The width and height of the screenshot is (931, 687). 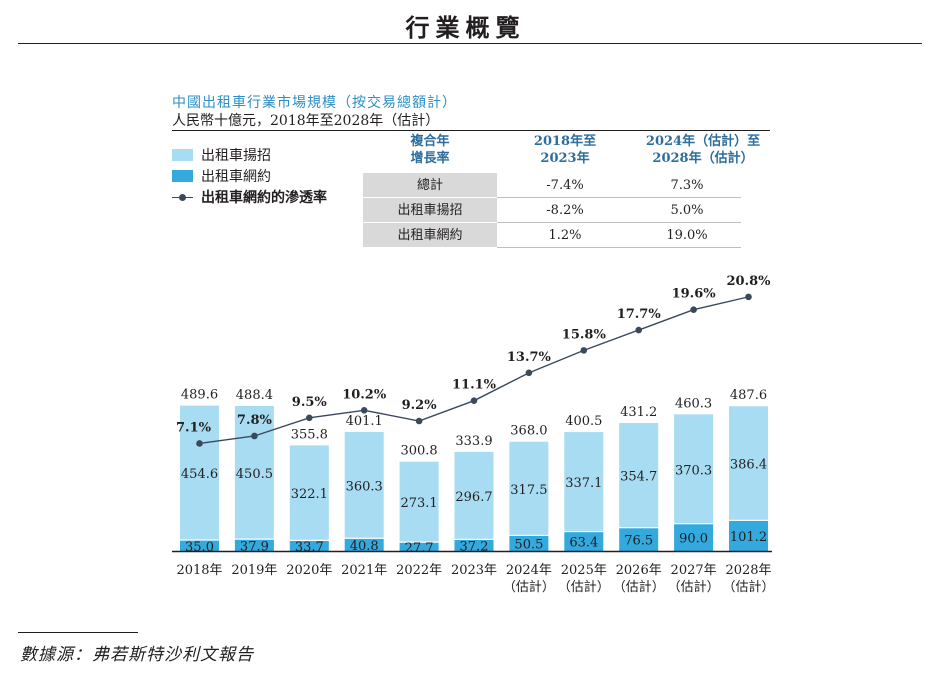 What do you see at coordinates (638, 477) in the screenshot?
I see `bar-hail-label: 354.7` at bounding box center [638, 477].